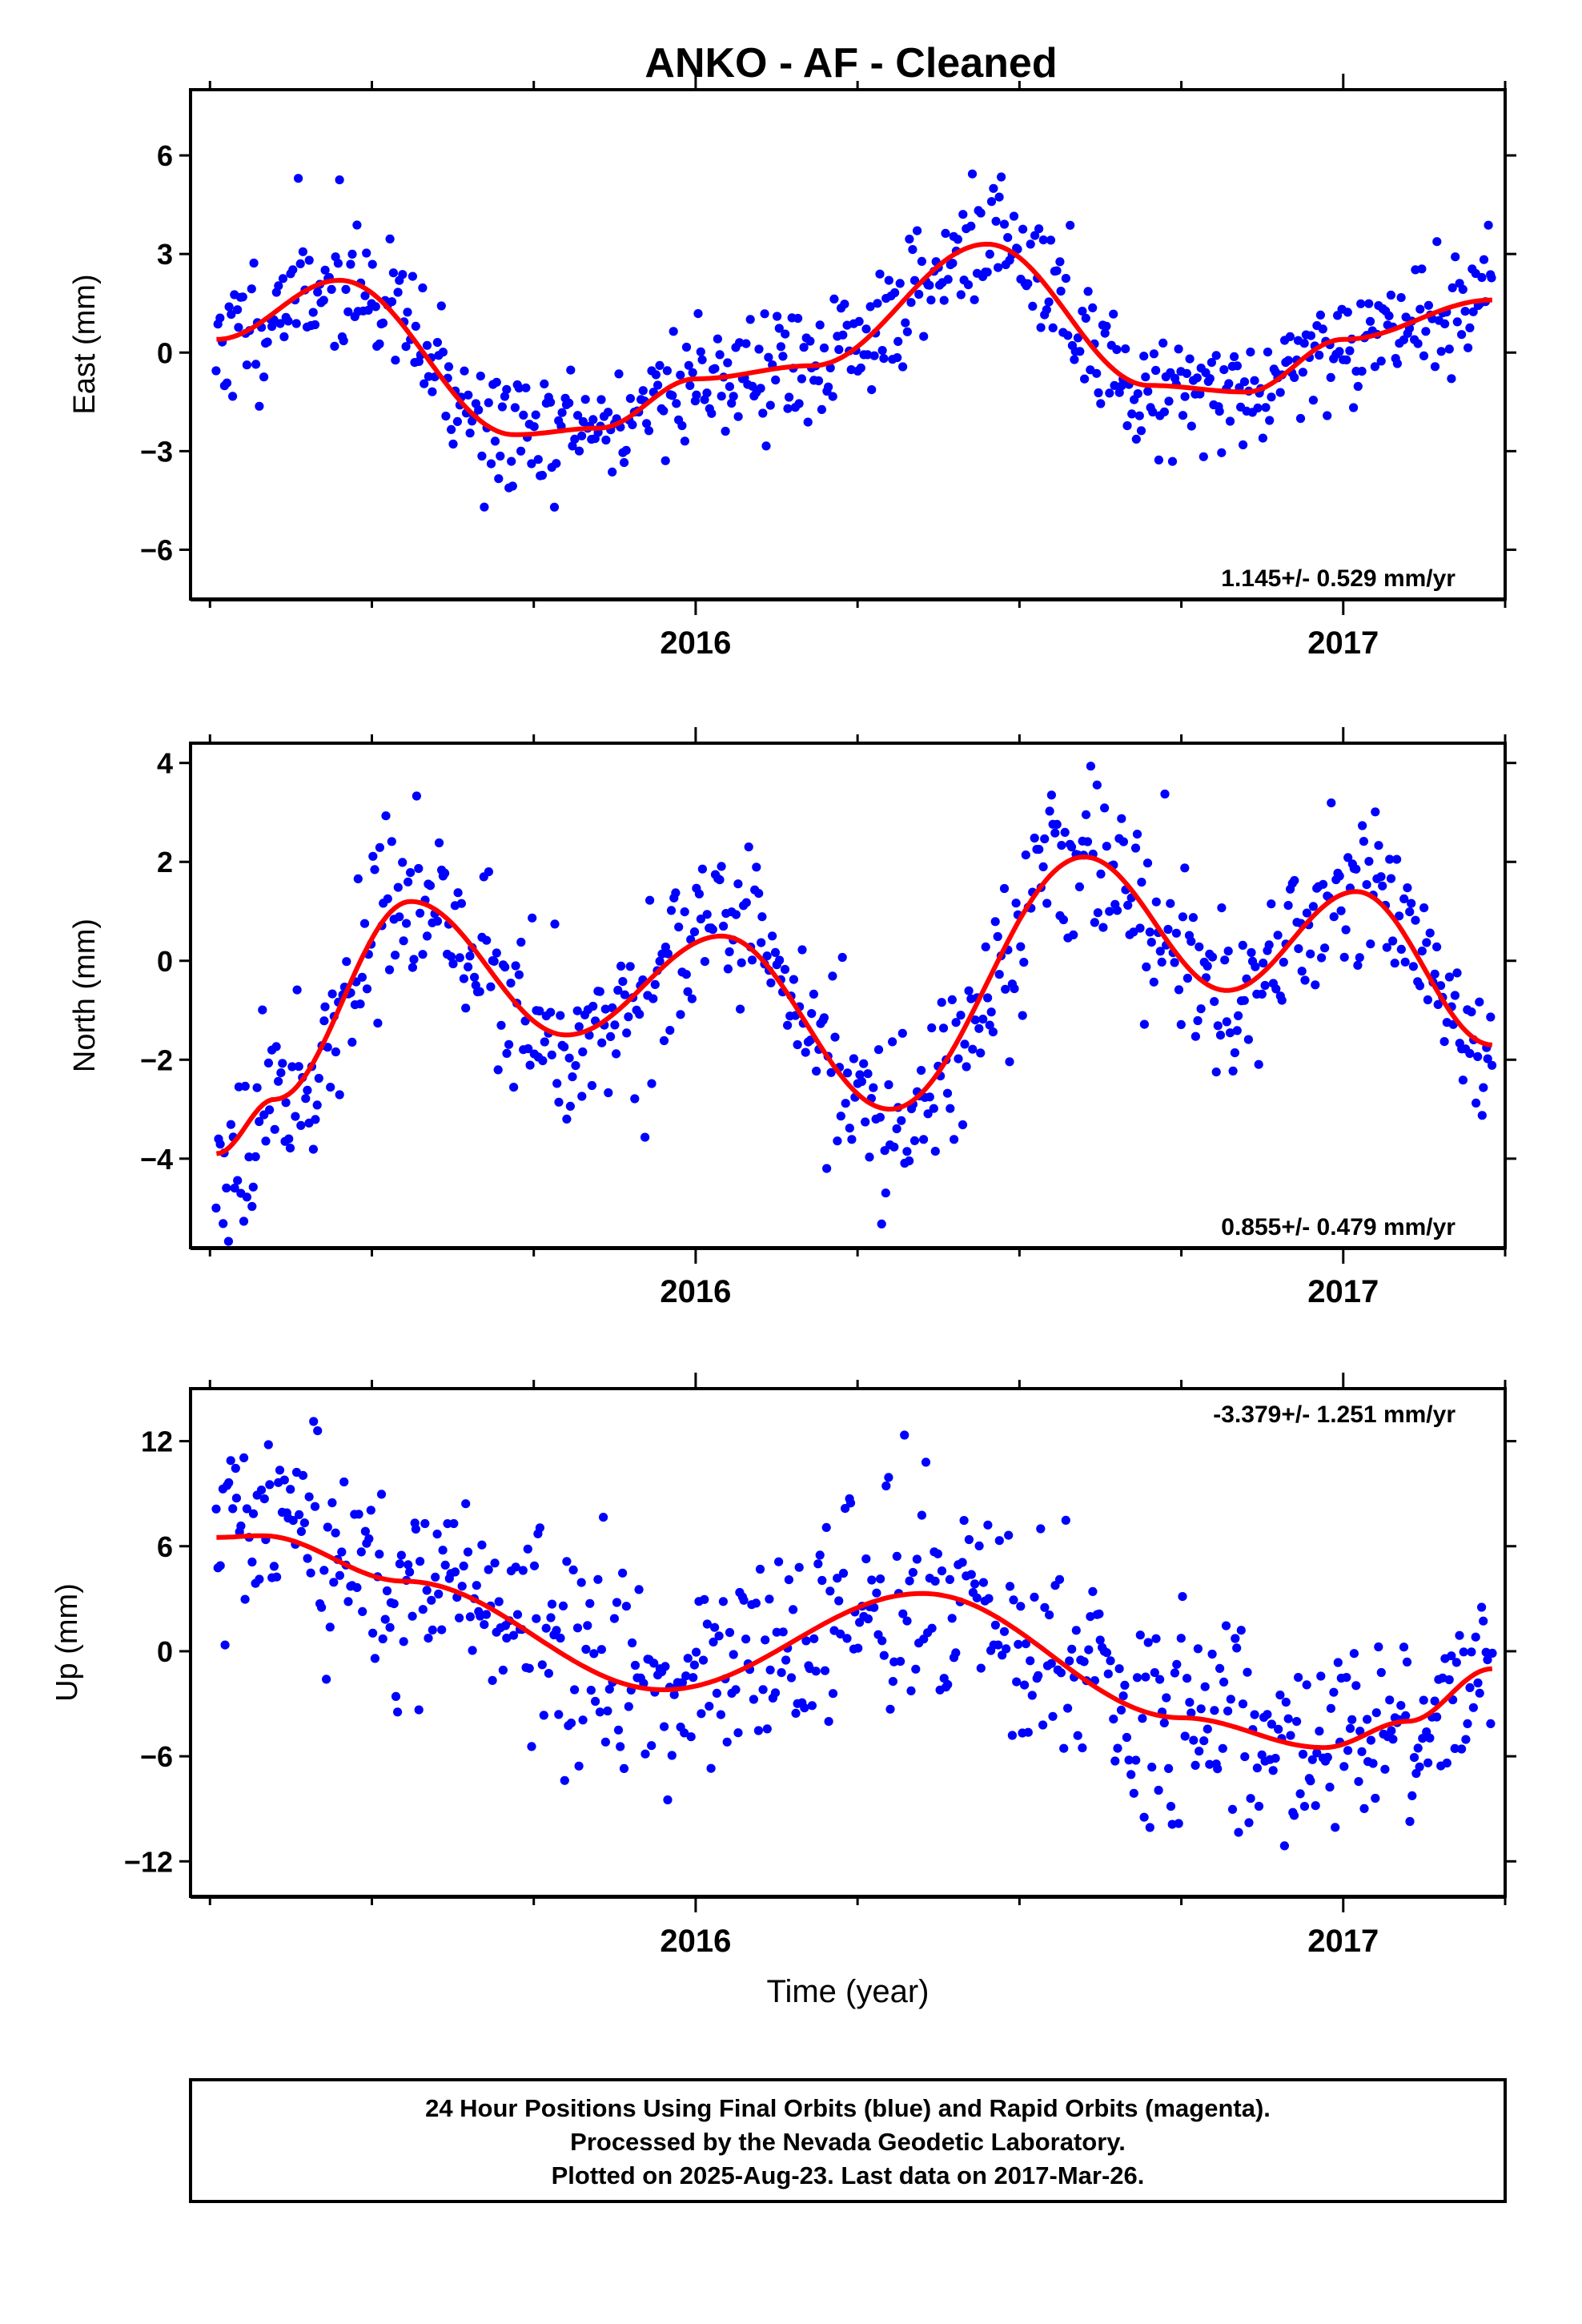 This screenshot has height=2324, width=1582. I want to click on y-tick-label: 0, so click(165, 1651).